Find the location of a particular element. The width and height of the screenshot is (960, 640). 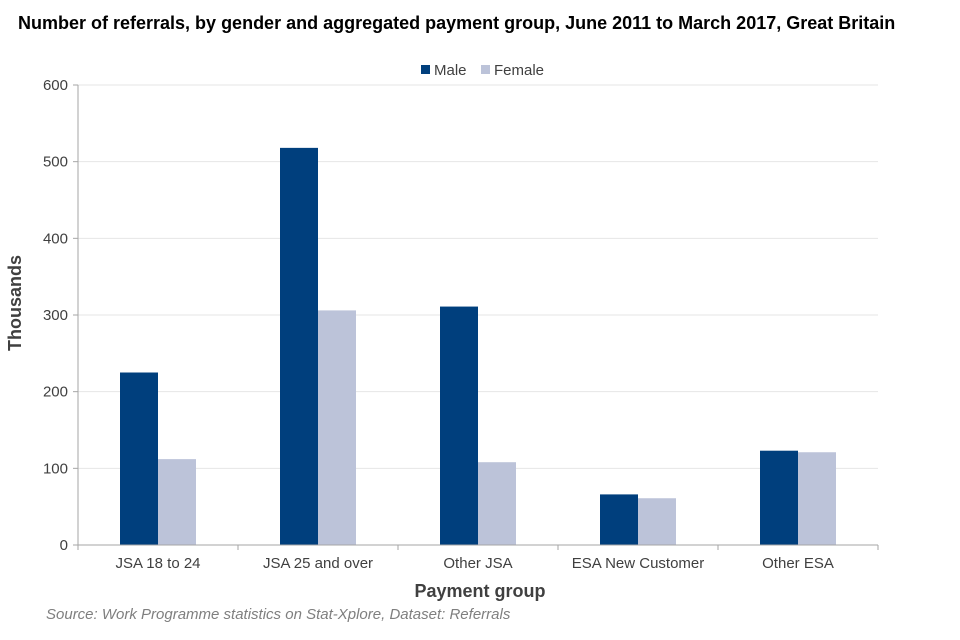

y-tick-label: 500 is located at coordinates (55, 162).